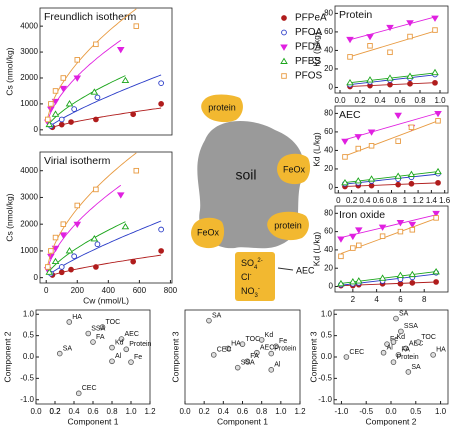 The width and height of the screenshot is (453, 426). What do you see at coordinates (208, 233) in the screenshot?
I see `feox-patch` at bounding box center [208, 233].